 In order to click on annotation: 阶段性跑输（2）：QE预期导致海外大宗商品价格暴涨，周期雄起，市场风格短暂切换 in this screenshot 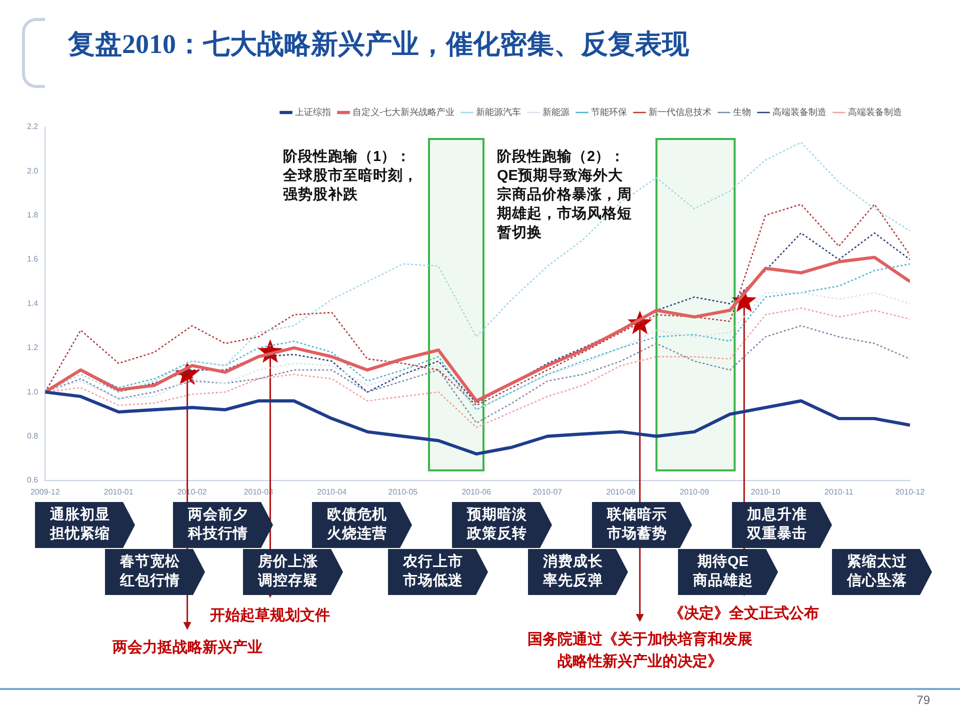, I will do `click(565, 195)`.